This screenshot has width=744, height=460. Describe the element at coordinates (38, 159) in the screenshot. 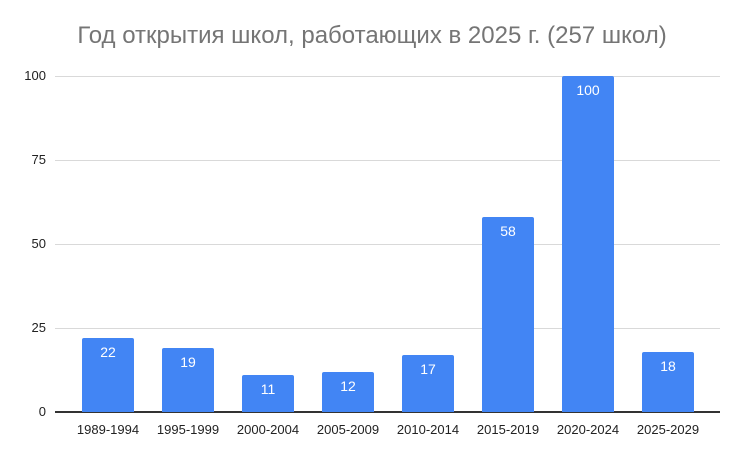

I see `y-tick-label: 75` at that location.